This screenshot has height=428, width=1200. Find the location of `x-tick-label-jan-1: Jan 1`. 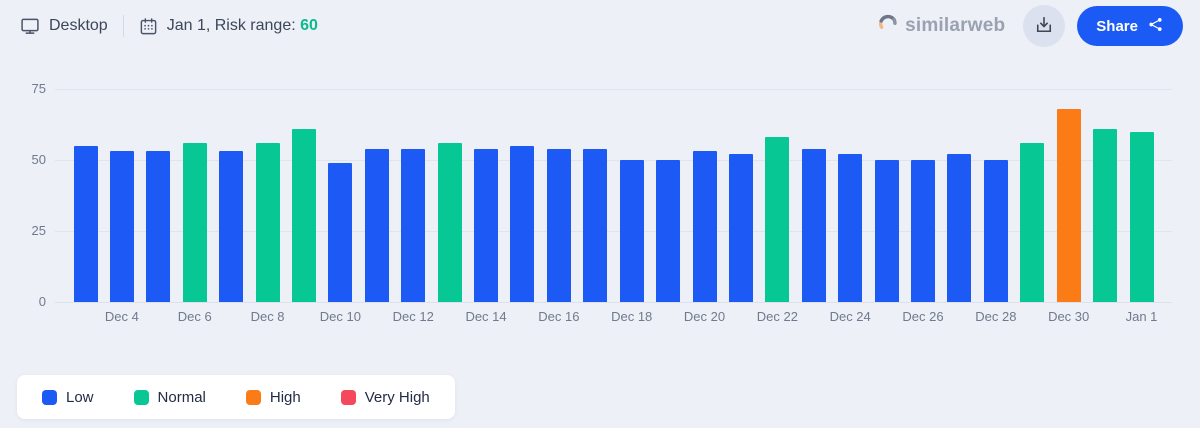

x-tick-label-jan-1: Jan 1 is located at coordinates (1141, 316).